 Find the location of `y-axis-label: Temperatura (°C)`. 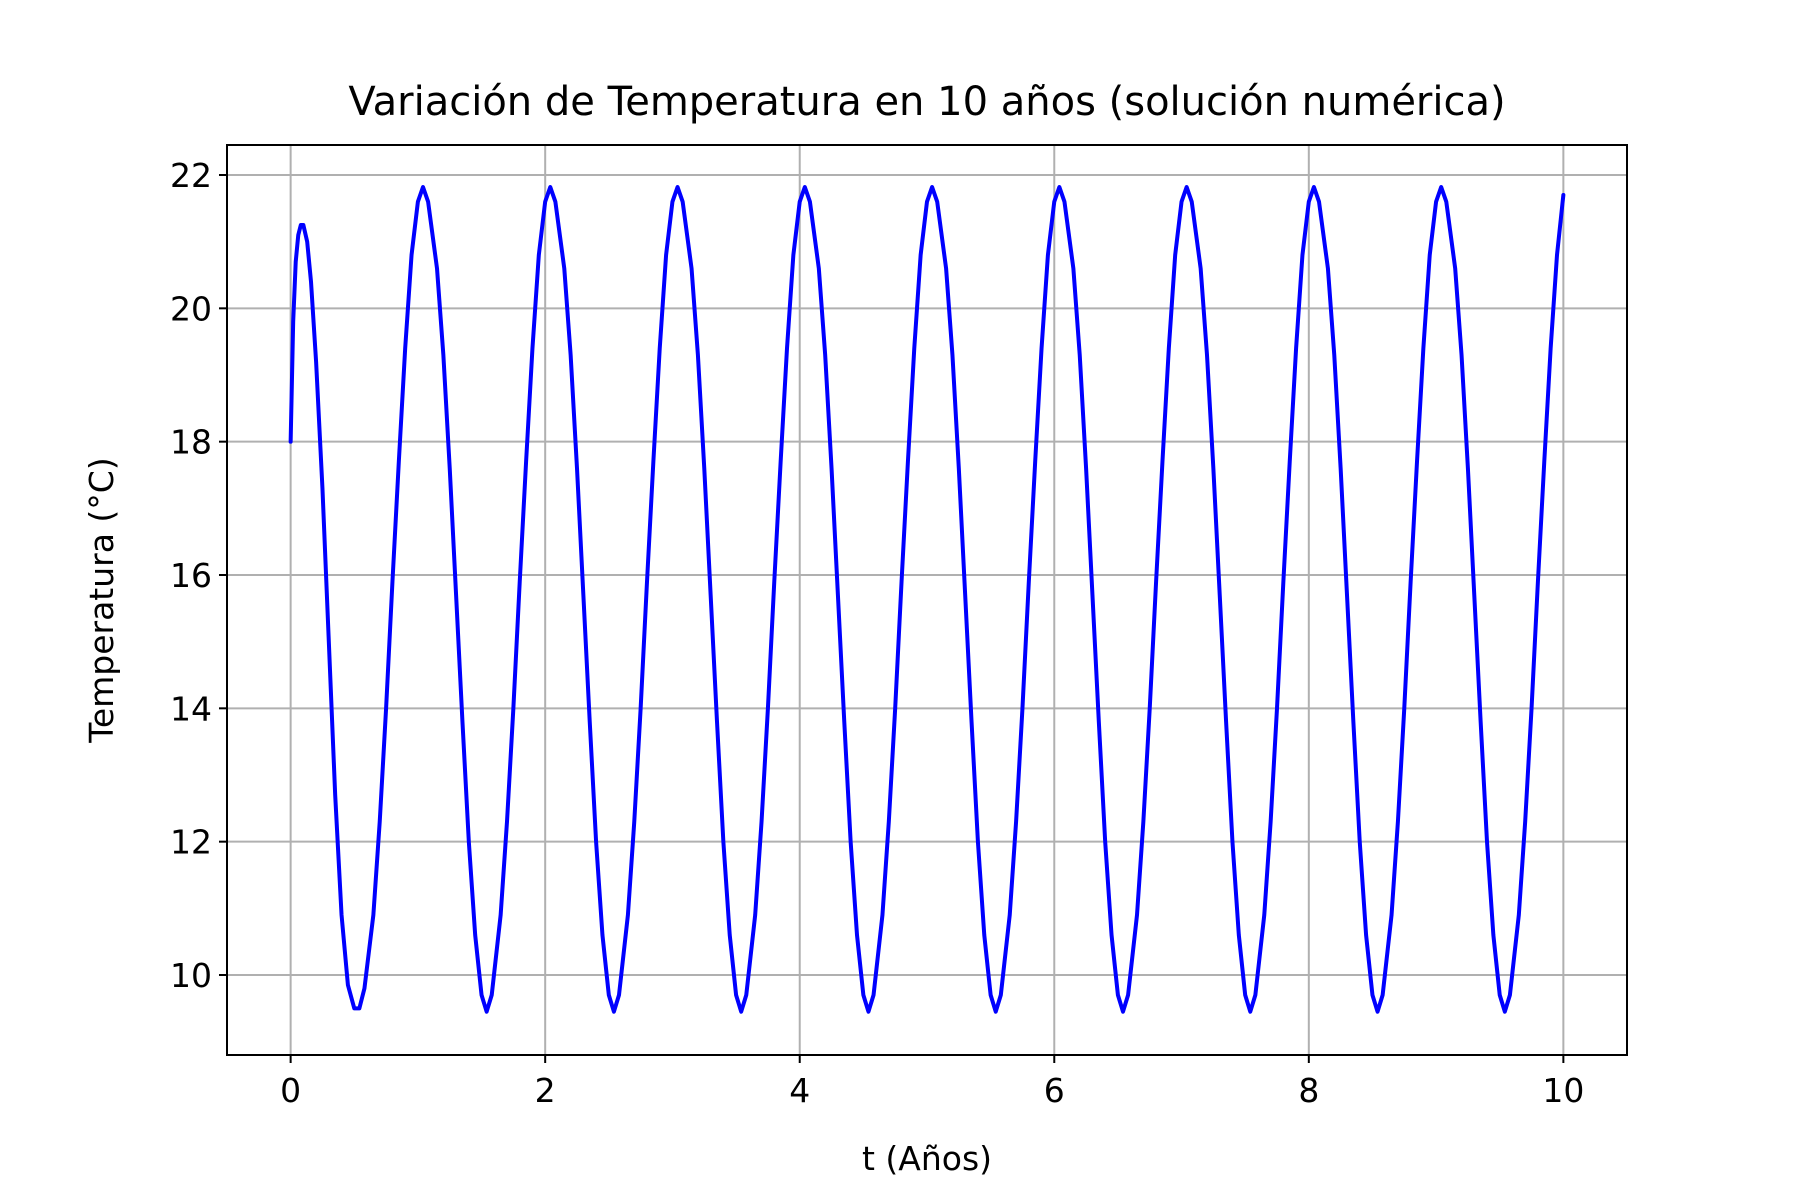

y-axis-label: Temperatura (°C) is located at coordinates (101, 600).